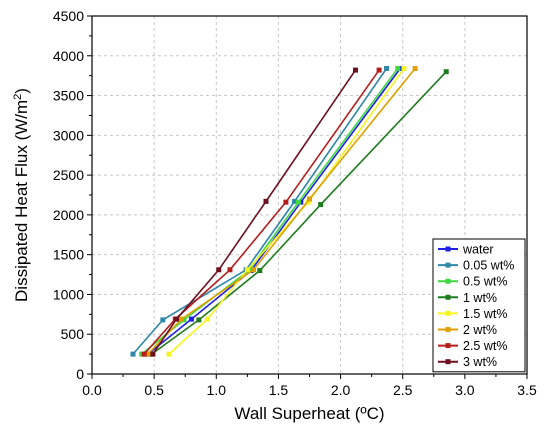 The image size is (550, 439). Describe the element at coordinates (309, 413) in the screenshot. I see `x-axis-title: Wall Superheat (ºC)` at that location.